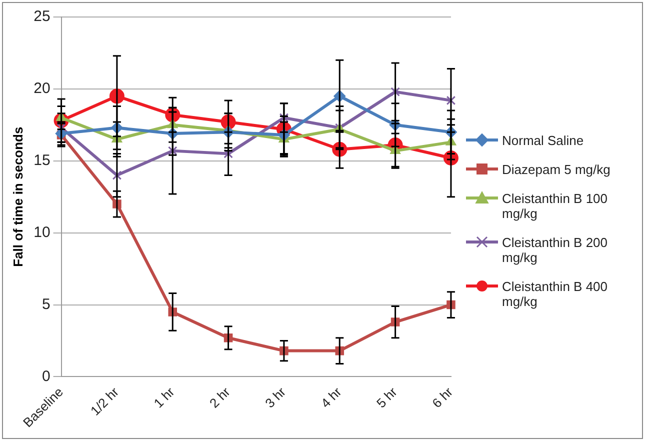 This screenshot has height=441, width=645. What do you see at coordinates (18, 196) in the screenshot?
I see `y-axis-title: Fall of time in seconds` at bounding box center [18, 196].